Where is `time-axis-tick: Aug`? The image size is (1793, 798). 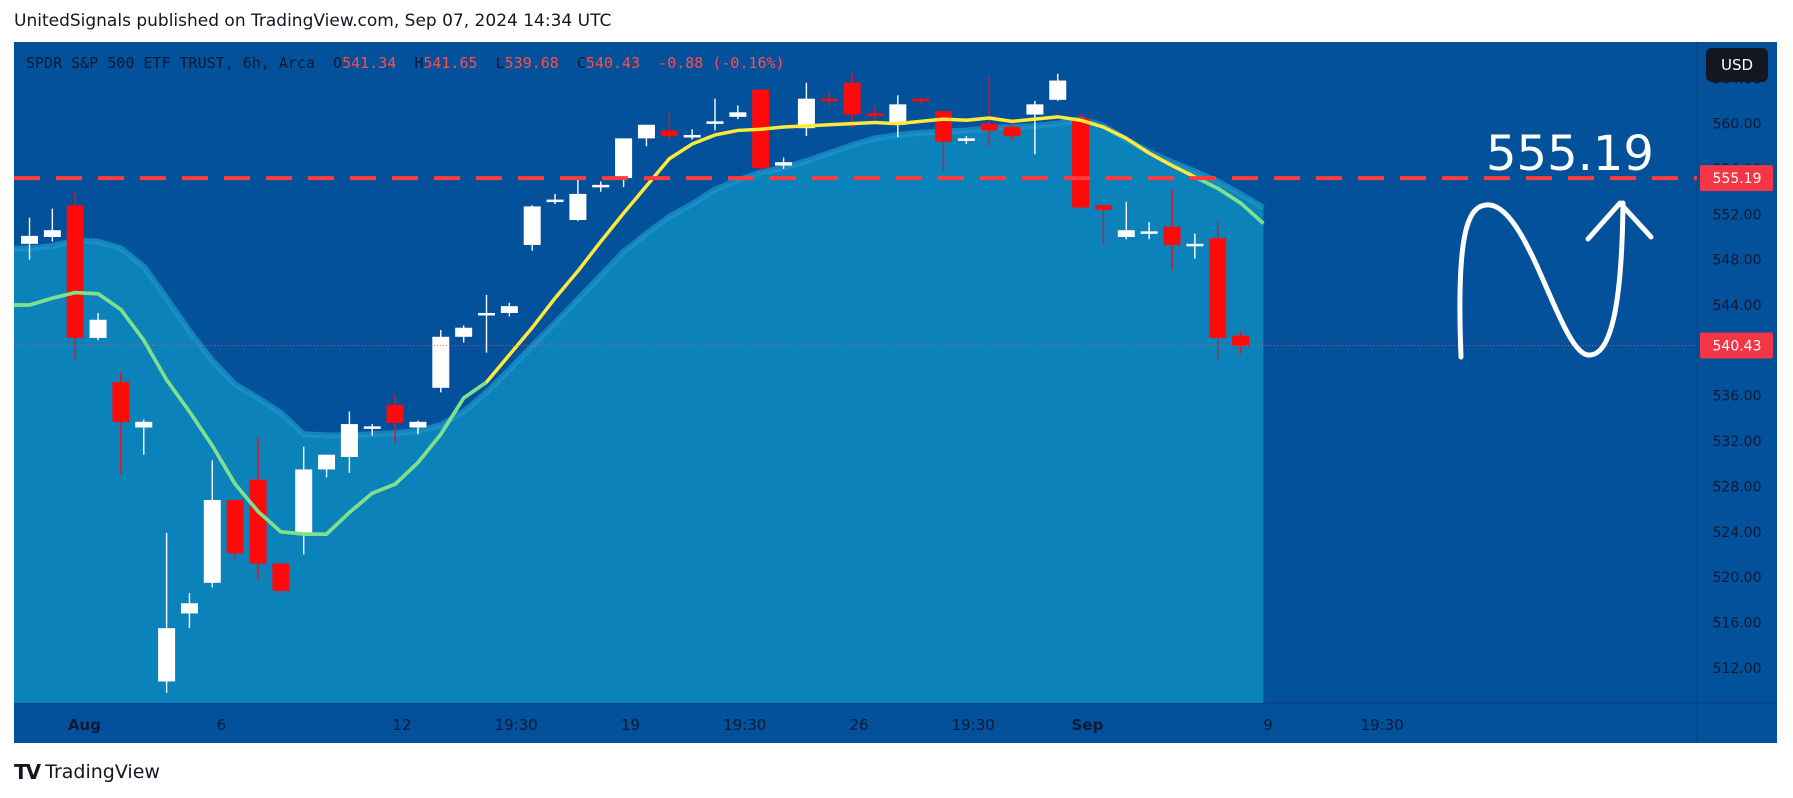 time-axis-tick: Aug is located at coordinates (84, 725).